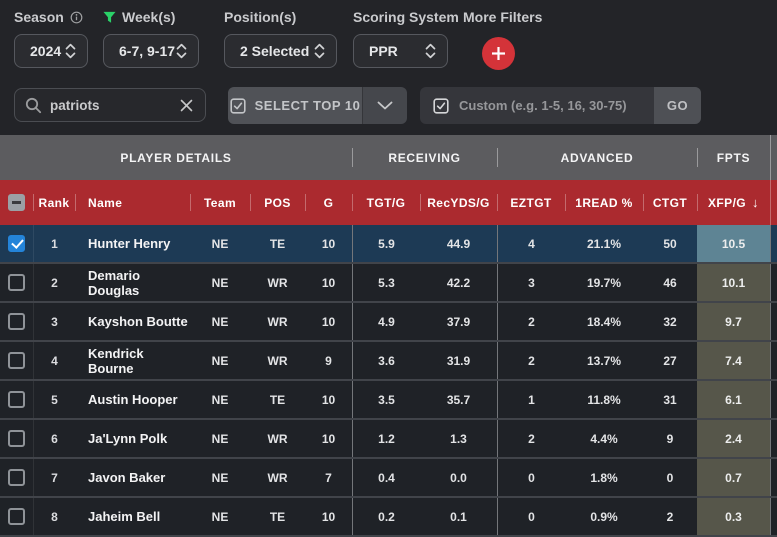 This screenshot has width=777, height=537. What do you see at coordinates (458, 202) in the screenshot?
I see `col-recyds-g: RecYDS/G` at bounding box center [458, 202].